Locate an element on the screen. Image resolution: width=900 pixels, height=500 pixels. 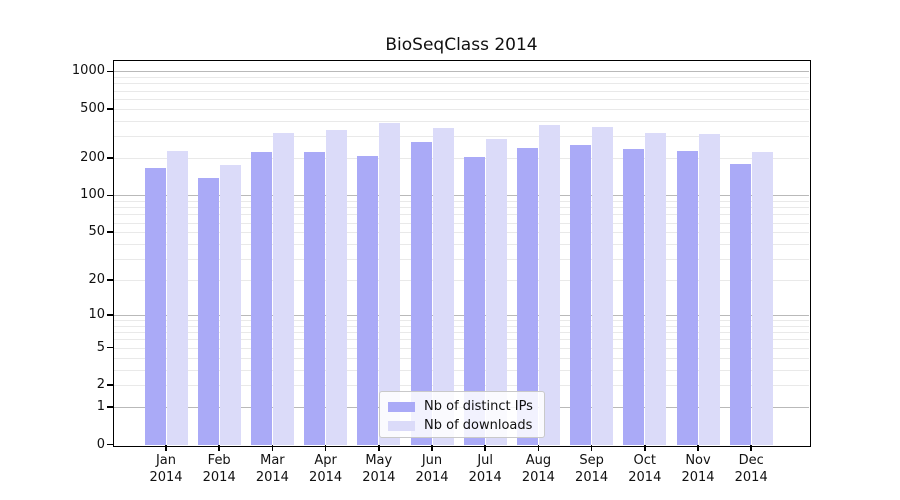
x-axis-month-label: Apr 2014 is located at coordinates (326, 469).